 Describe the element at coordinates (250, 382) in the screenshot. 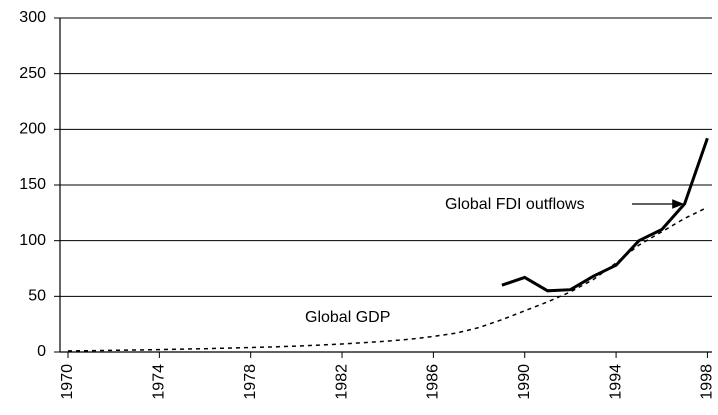

I see `x-tick-label: 1978` at that location.